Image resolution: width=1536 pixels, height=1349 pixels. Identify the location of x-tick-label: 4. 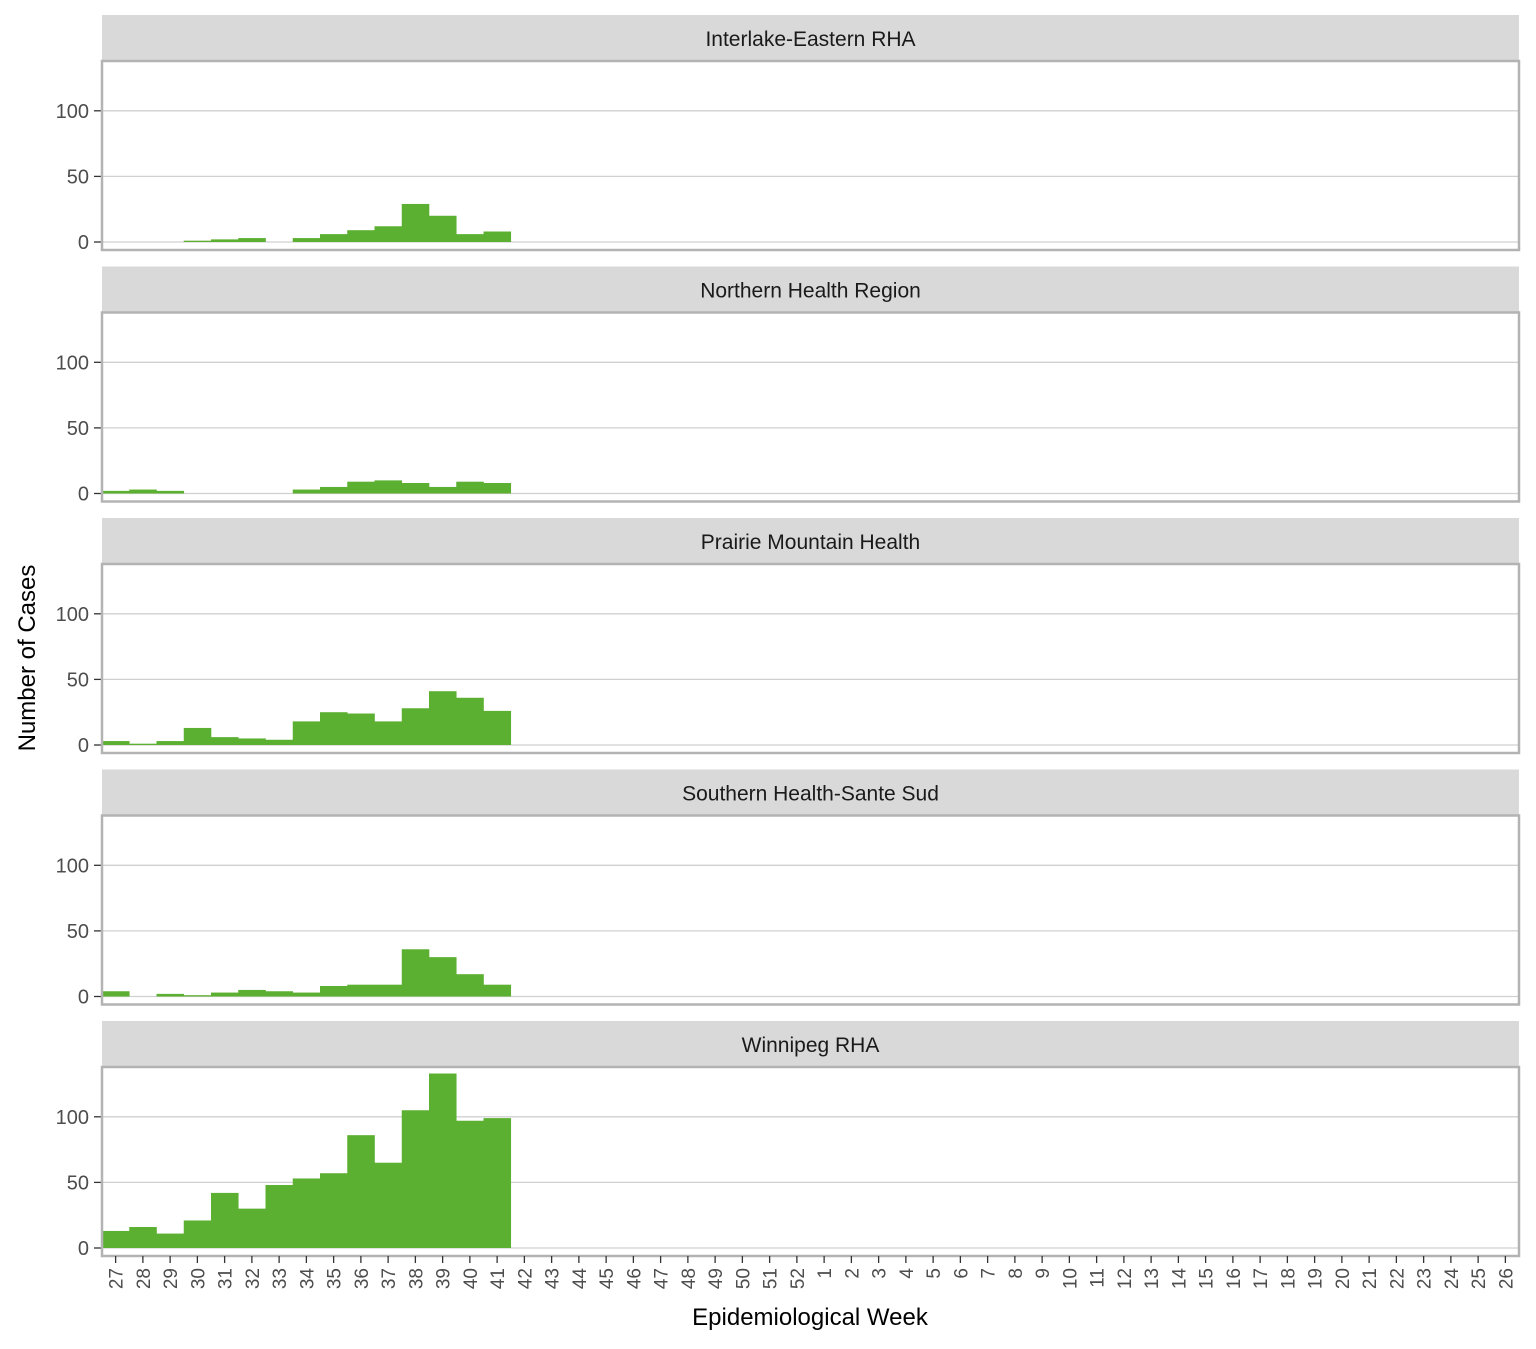
(907, 1273).